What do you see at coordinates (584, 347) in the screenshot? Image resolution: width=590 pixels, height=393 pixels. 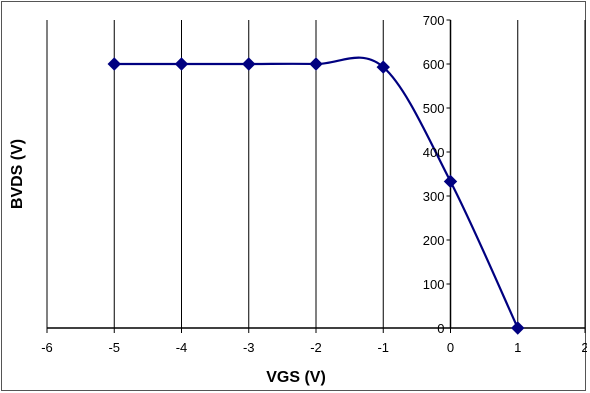 I see `x-tick-label-8: 2` at bounding box center [584, 347].